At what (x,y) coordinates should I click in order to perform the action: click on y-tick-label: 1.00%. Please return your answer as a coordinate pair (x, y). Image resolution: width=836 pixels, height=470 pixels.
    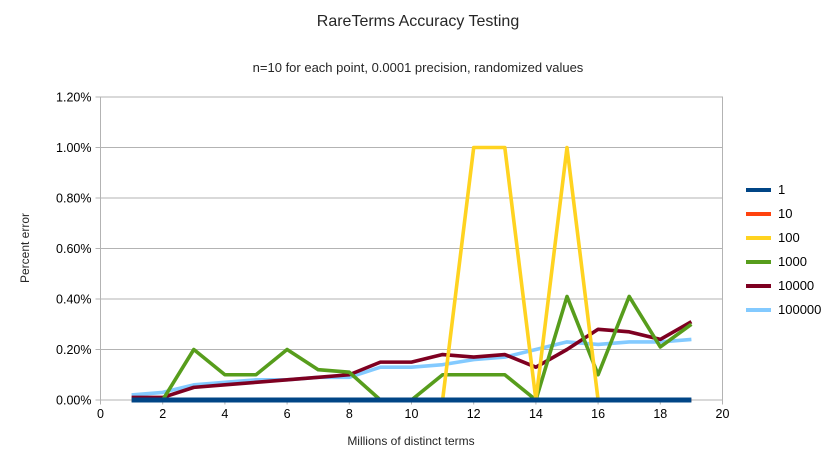
    Looking at the image, I should click on (73, 148).